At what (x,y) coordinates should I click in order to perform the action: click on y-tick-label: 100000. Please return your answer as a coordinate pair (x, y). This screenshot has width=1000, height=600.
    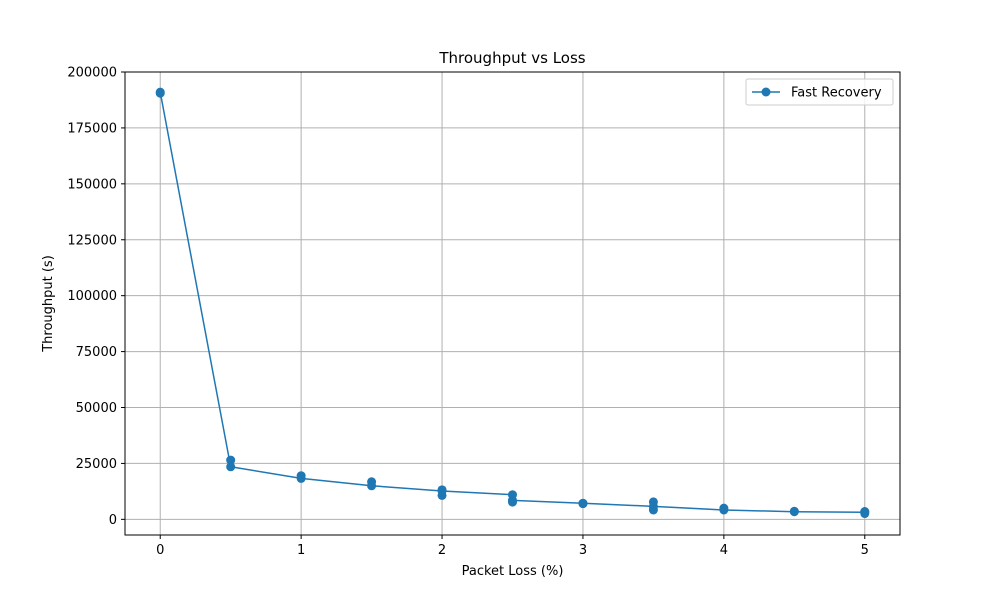
    Looking at the image, I should click on (92, 296).